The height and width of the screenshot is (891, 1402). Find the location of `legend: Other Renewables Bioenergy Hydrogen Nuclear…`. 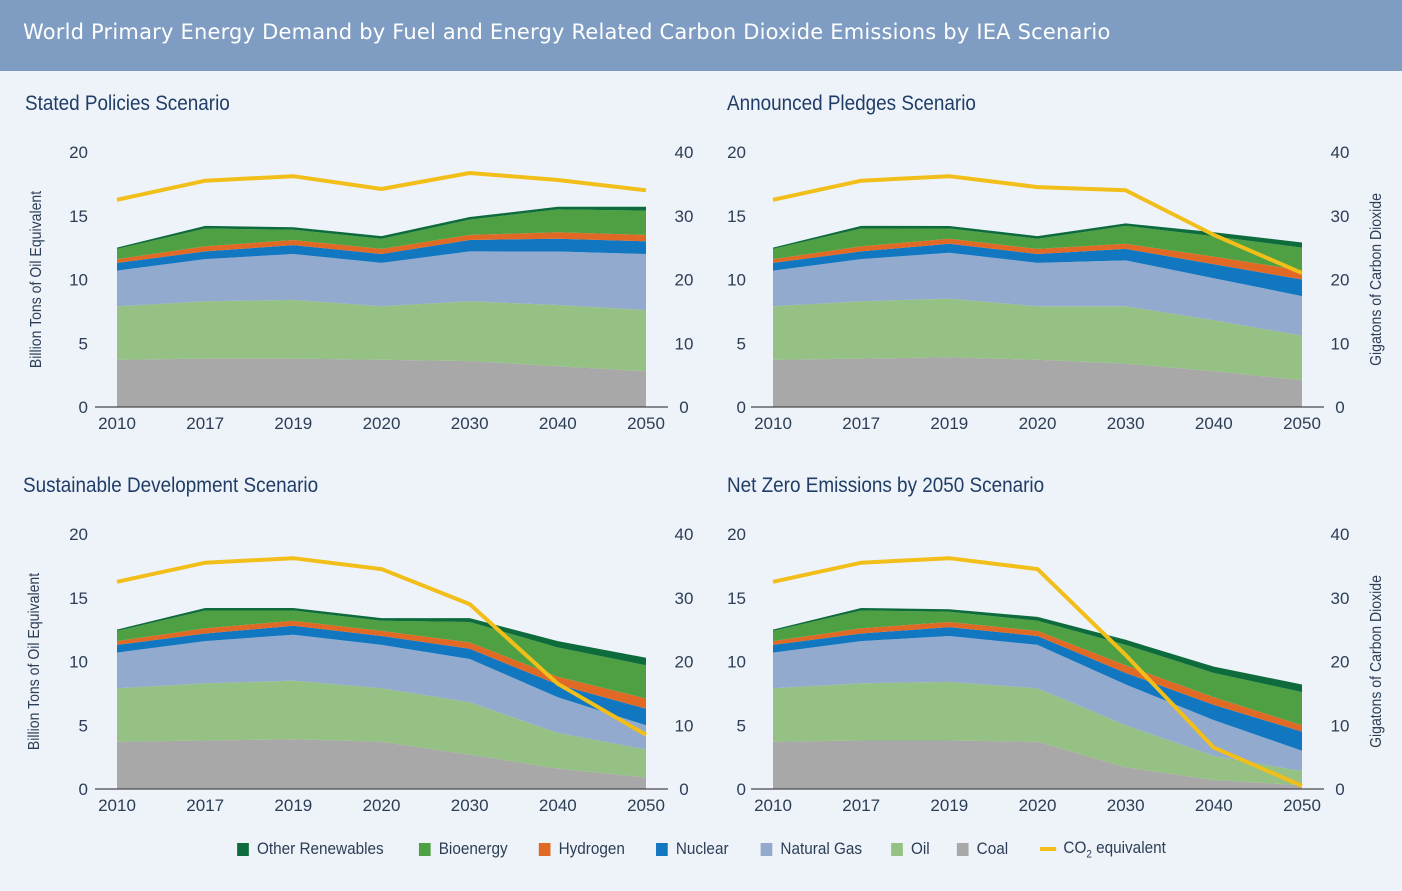

legend: Other Renewables Bioenergy Hydrogen Nuclear… is located at coordinates (701, 849).